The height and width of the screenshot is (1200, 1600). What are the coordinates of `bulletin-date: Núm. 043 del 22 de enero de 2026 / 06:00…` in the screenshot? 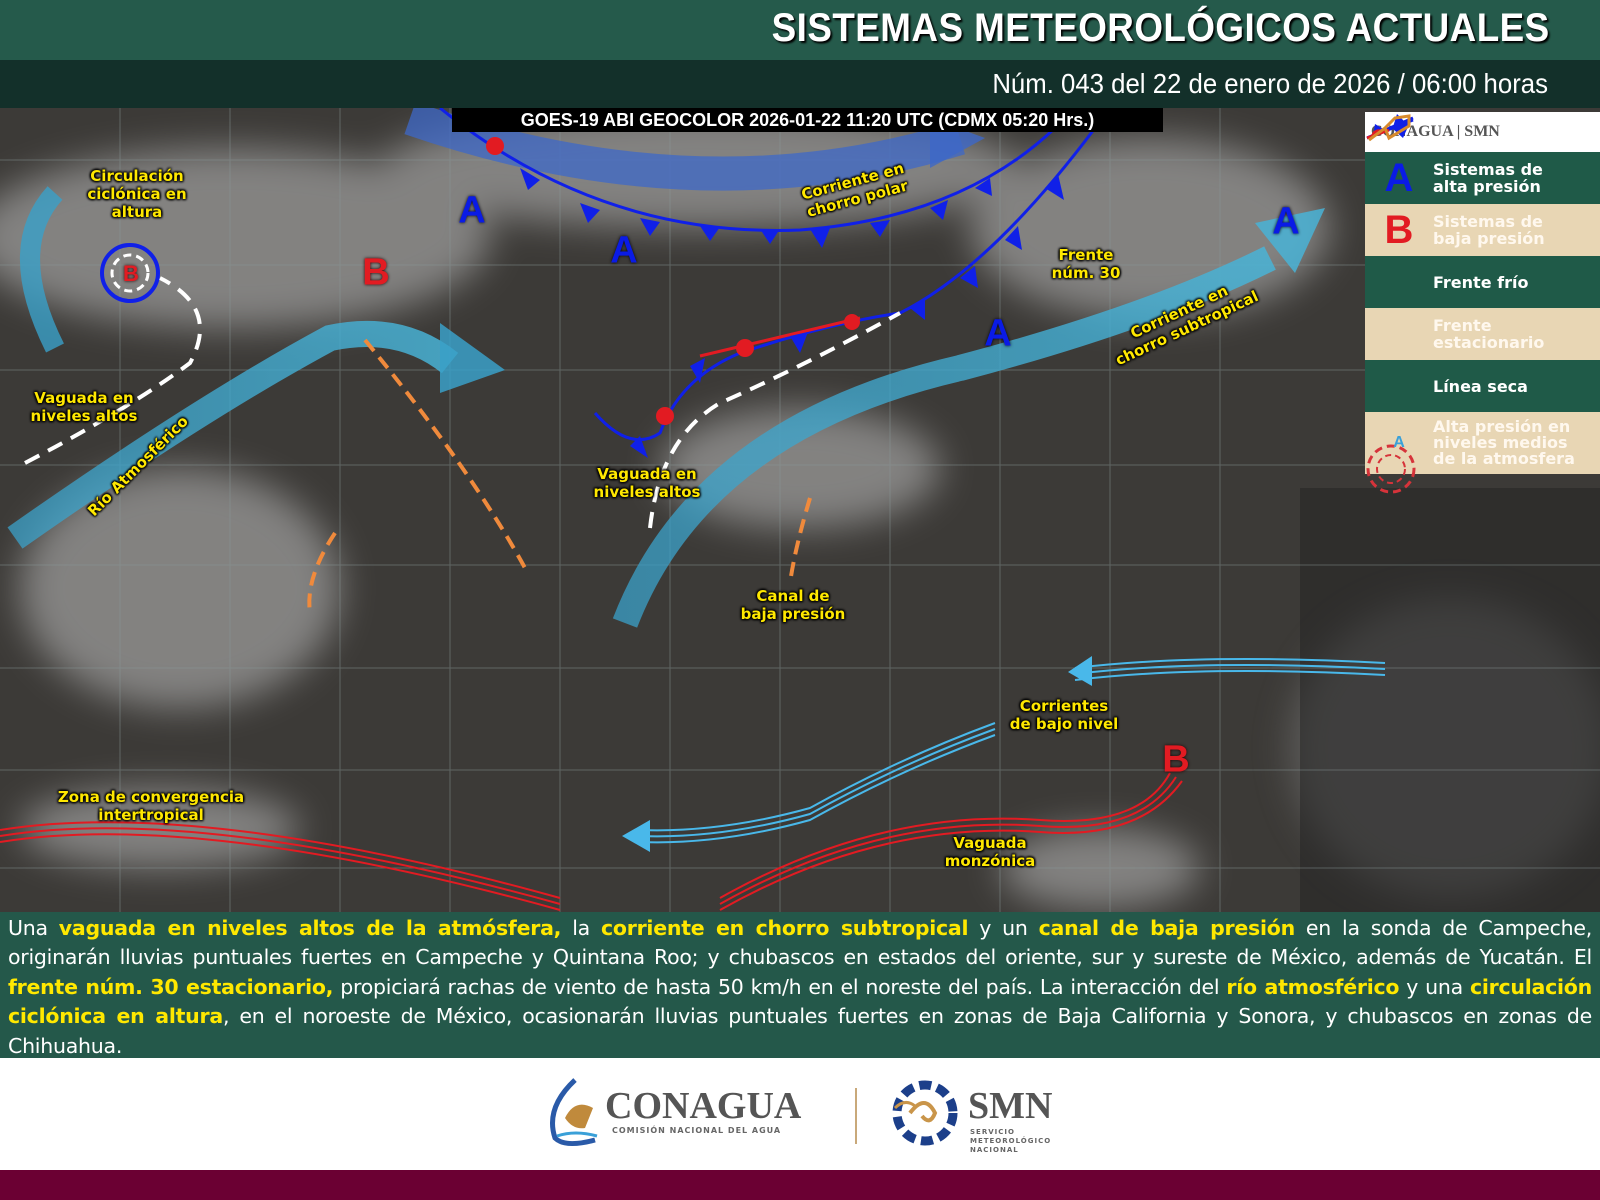 It's located at (1270, 83).